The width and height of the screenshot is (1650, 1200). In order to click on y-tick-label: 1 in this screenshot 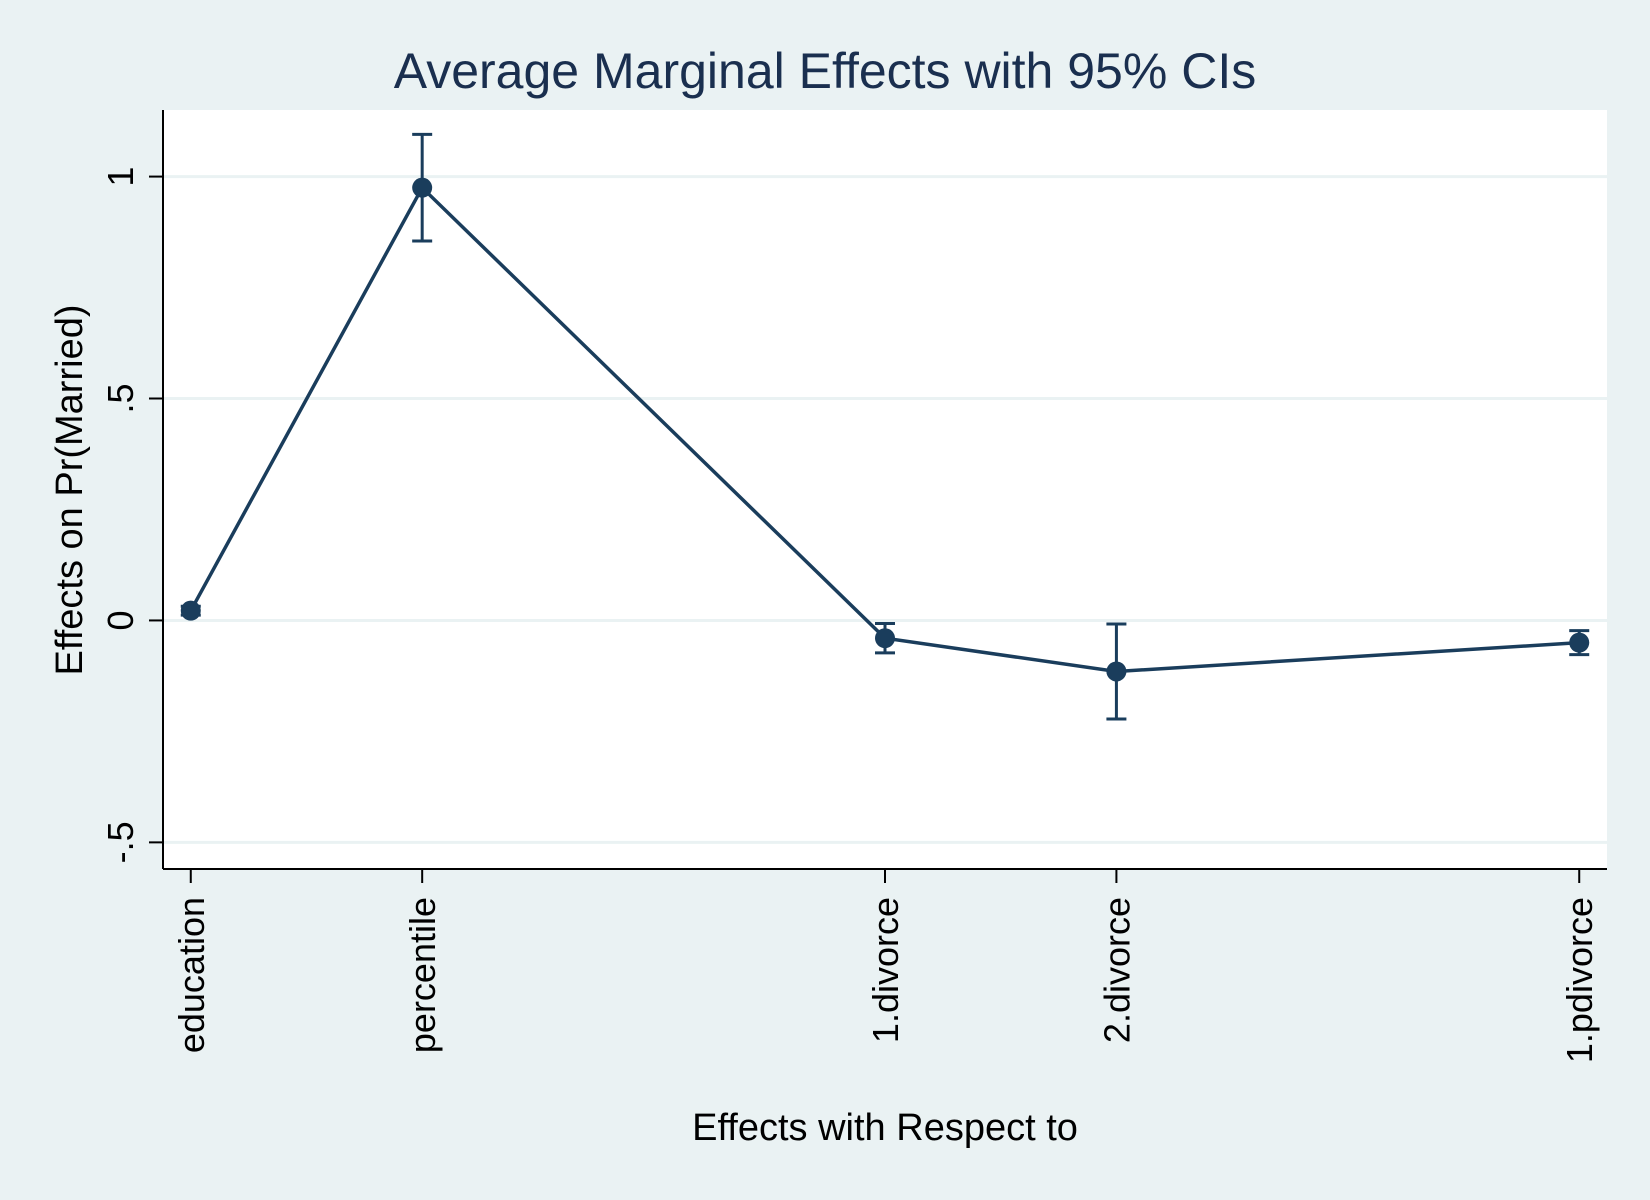, I will do `click(120, 177)`.